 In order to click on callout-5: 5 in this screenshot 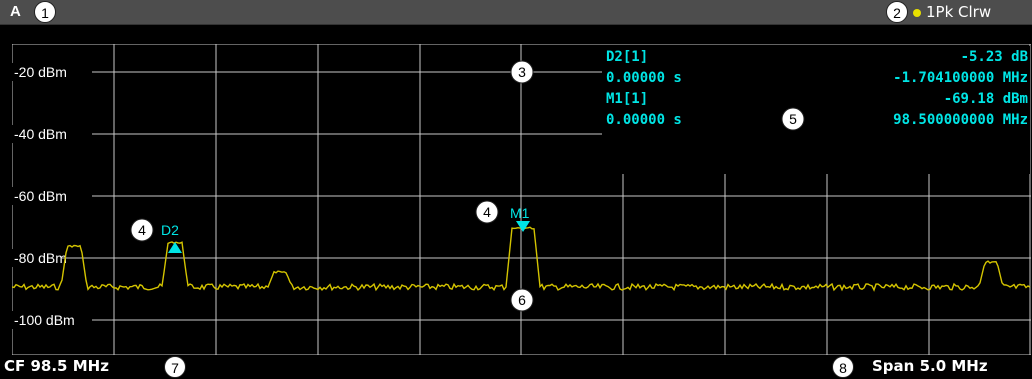, I will do `click(793, 119)`.